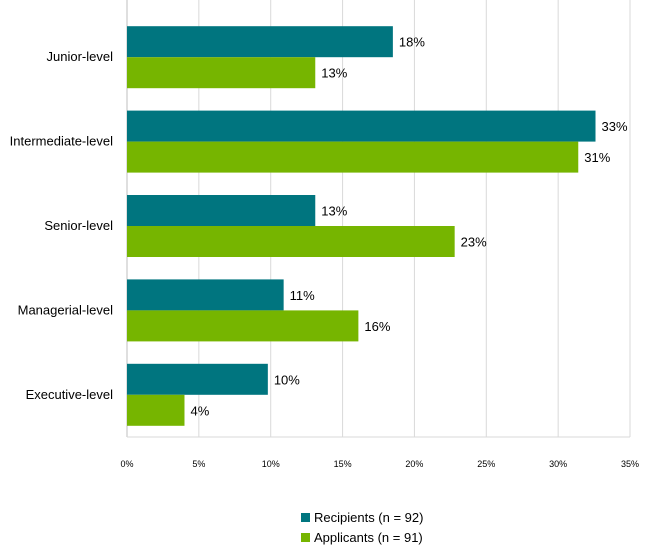 This screenshot has height=552, width=645. What do you see at coordinates (271, 464) in the screenshot?
I see `x-tick-label: 10%` at bounding box center [271, 464].